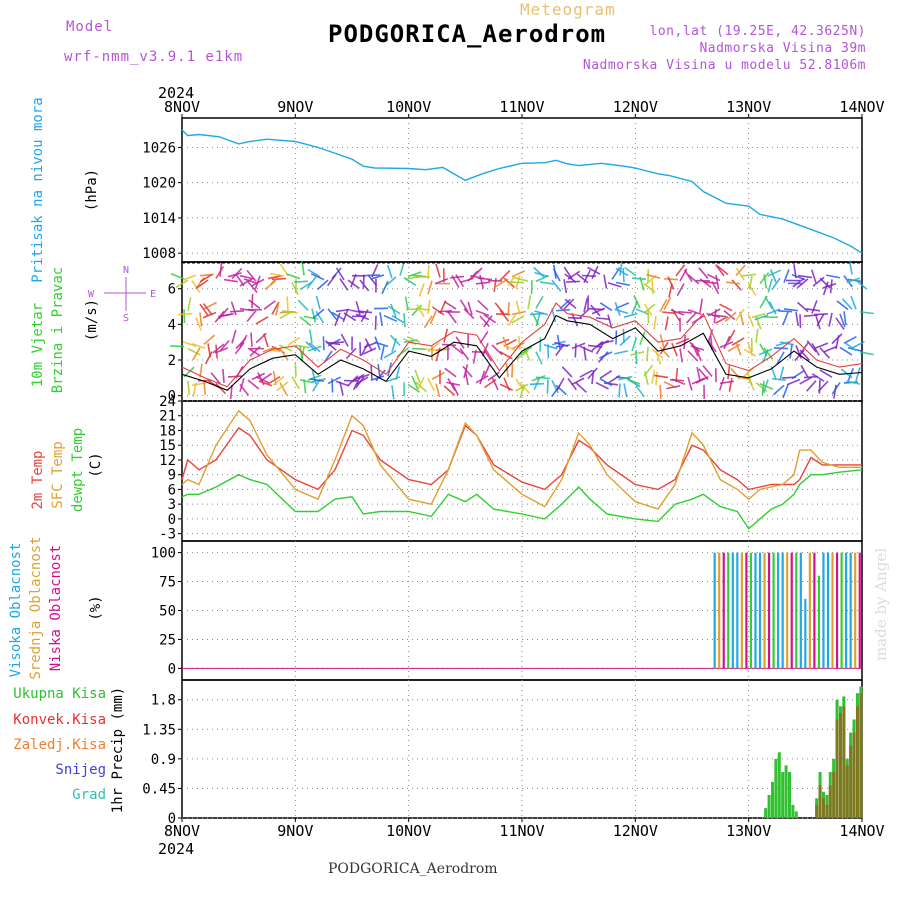 Image resolution: width=900 pixels, height=900 pixels. What do you see at coordinates (172, 325) in the screenshot?
I see `wind-ytick-label: 4` at bounding box center [172, 325].